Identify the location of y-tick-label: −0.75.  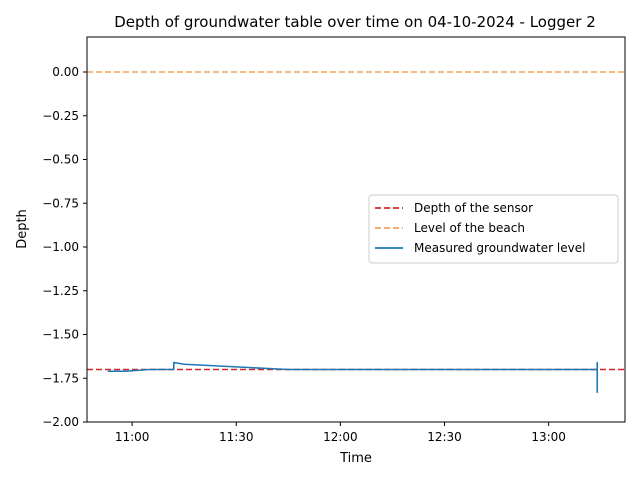
(60, 203).